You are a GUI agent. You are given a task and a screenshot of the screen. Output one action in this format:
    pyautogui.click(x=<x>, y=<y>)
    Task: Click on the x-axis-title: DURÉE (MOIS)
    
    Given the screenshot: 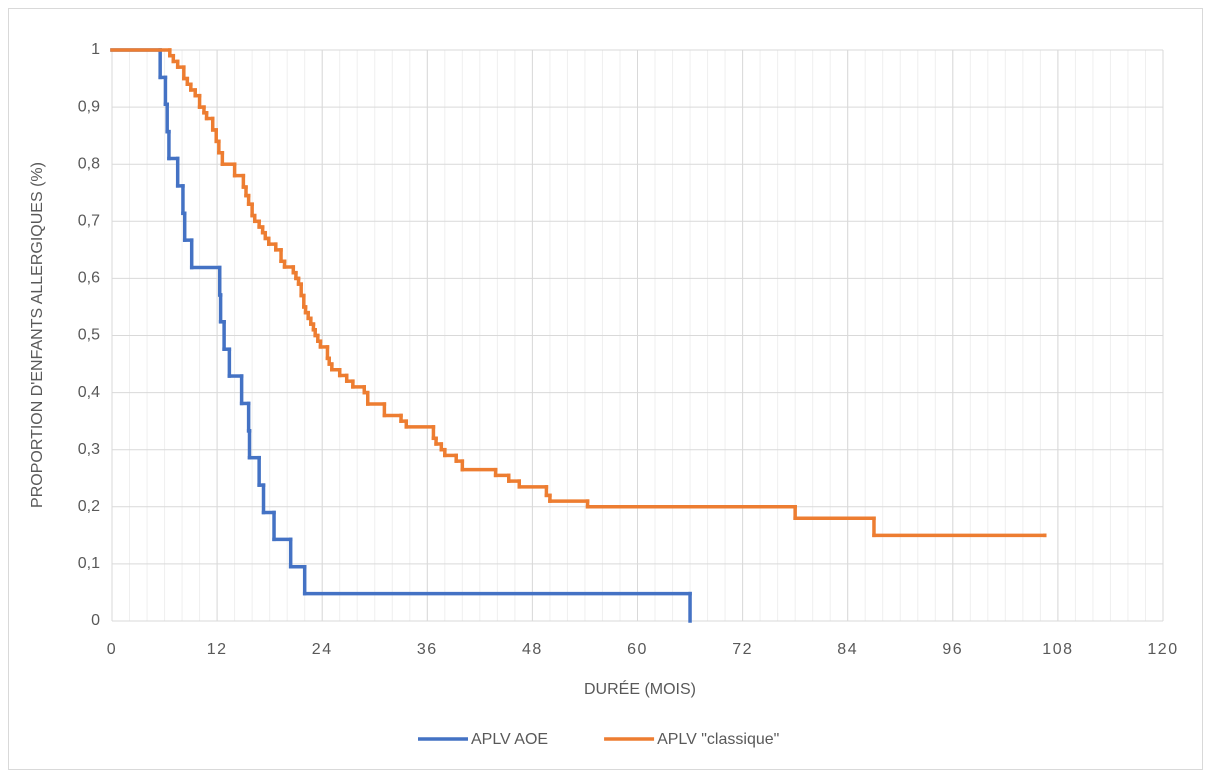 What is the action you would take?
    pyautogui.click(x=640, y=688)
    